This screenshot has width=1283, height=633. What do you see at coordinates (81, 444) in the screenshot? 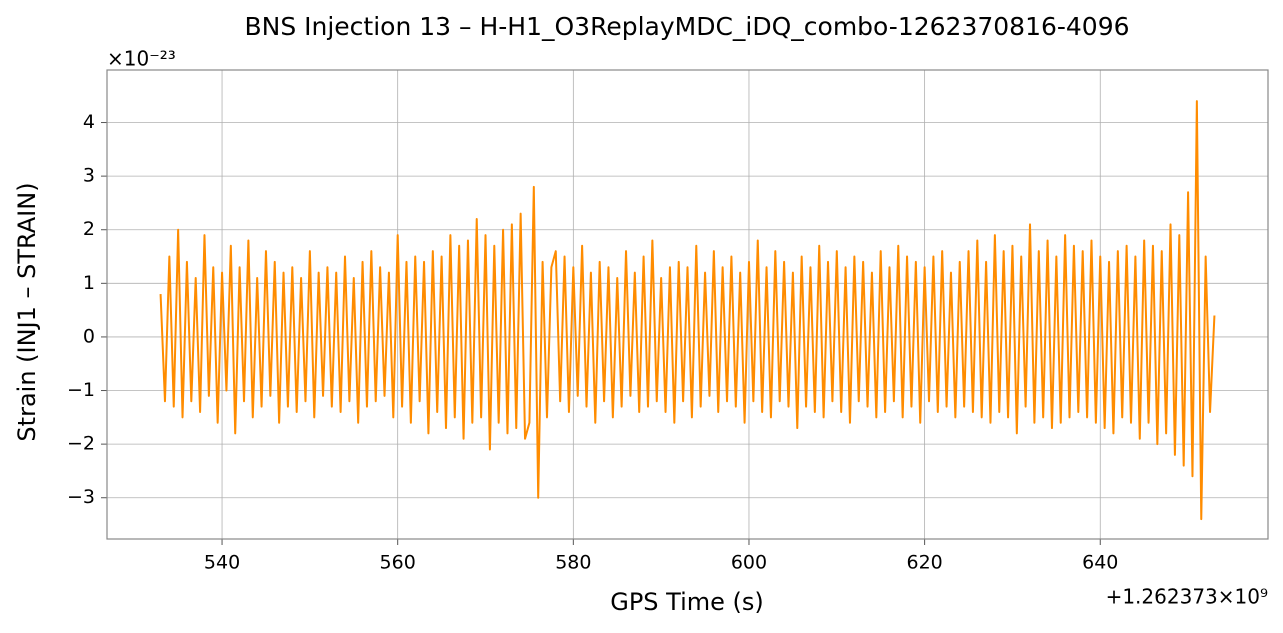
I see `y-tick-label: −2` at bounding box center [81, 444].